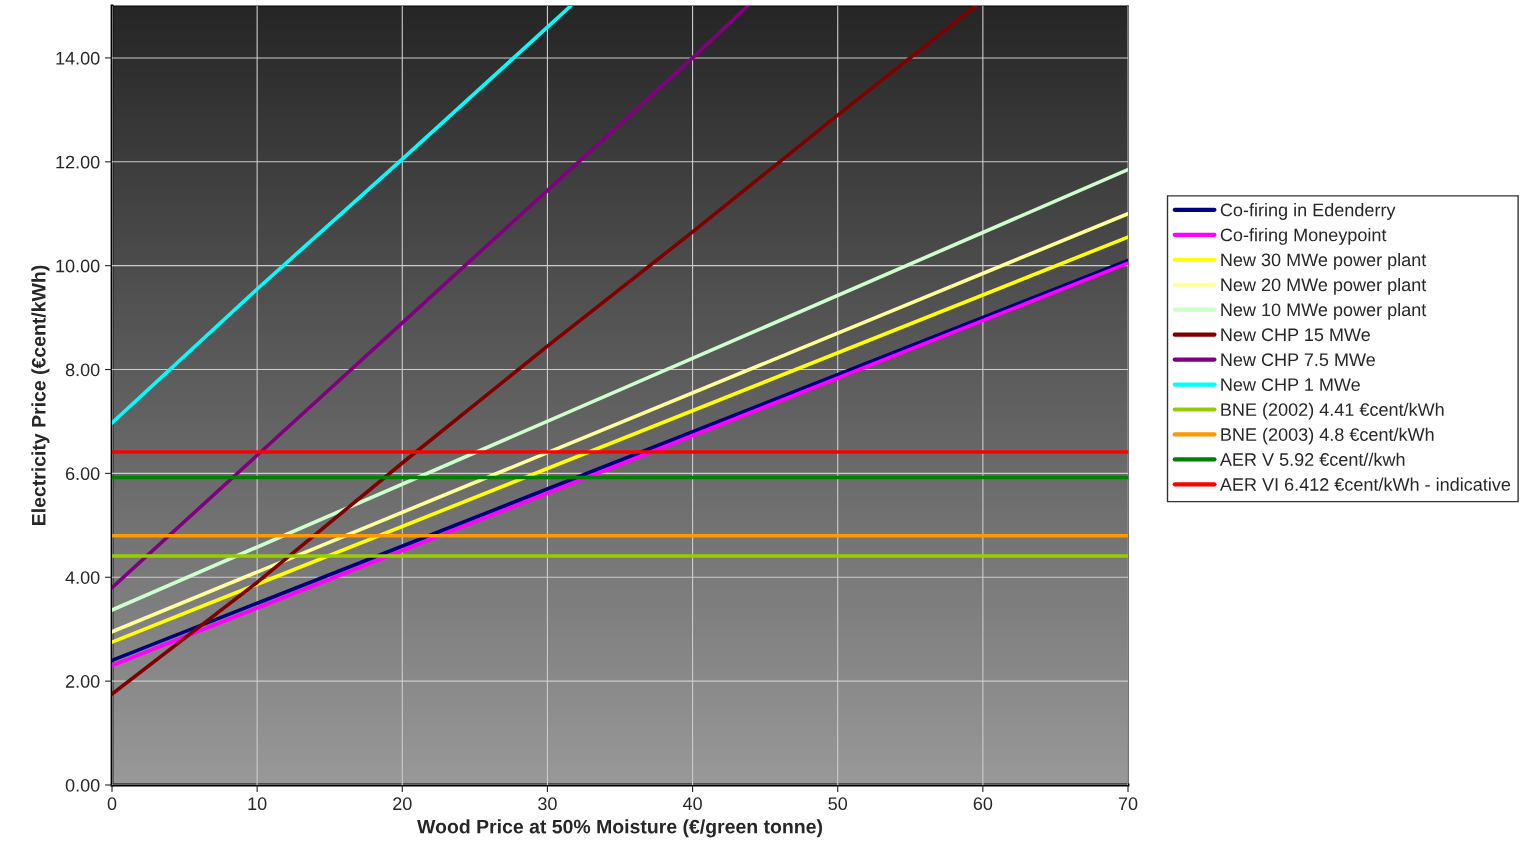 This screenshot has height=865, width=1521. What do you see at coordinates (78, 162) in the screenshot?
I see `y-tick-label: 12.00` at bounding box center [78, 162].